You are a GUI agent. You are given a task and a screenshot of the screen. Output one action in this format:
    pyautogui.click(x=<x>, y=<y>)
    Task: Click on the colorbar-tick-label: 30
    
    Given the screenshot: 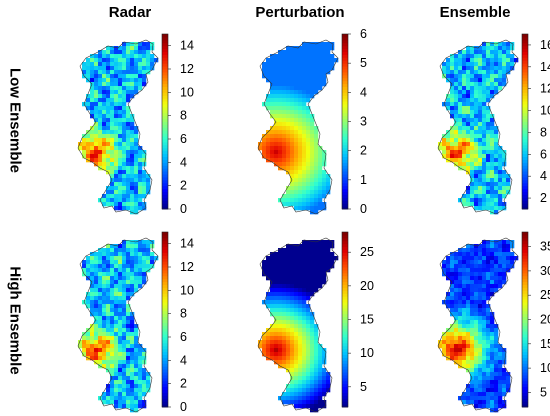 What is the action you would take?
    pyautogui.click(x=545, y=271)
    